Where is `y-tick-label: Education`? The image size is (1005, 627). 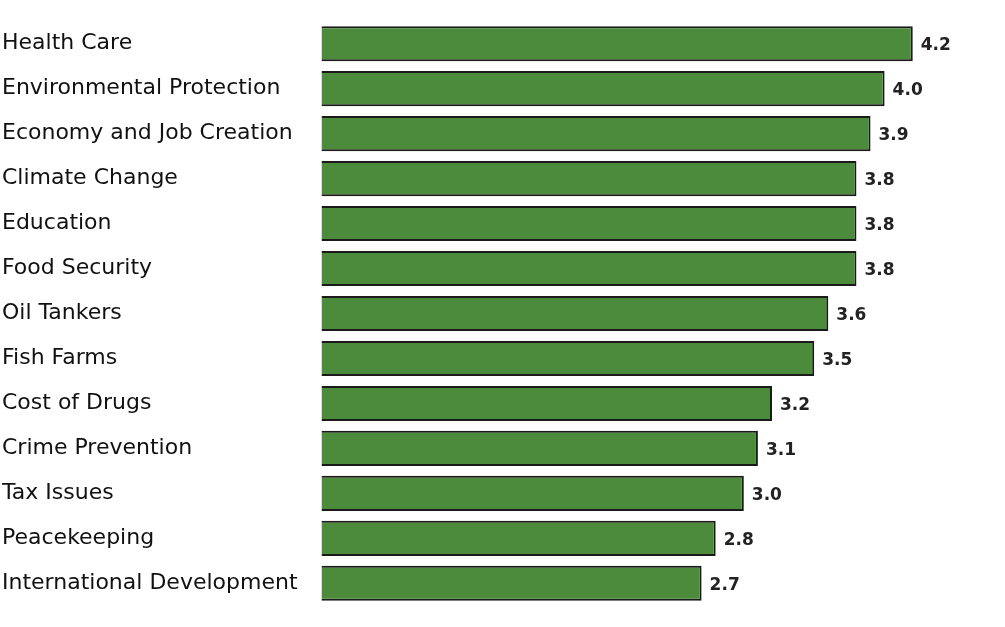
y-tick-label: Education is located at coordinates (57, 222).